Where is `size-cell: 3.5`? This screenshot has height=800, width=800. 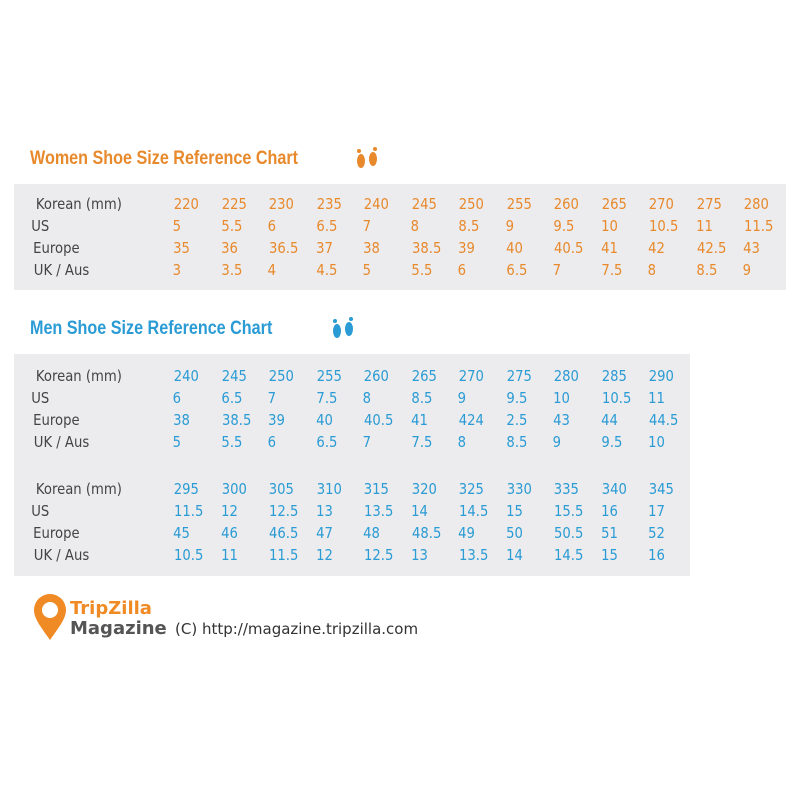 size-cell: 3.5 is located at coordinates (231, 270).